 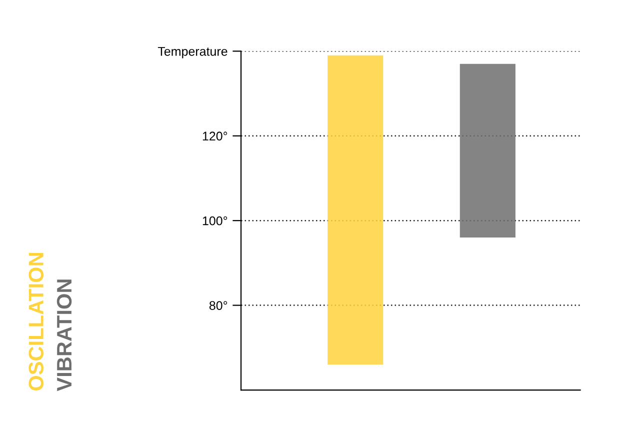 I want to click on text: OSCILLATION, so click(x=36, y=321).